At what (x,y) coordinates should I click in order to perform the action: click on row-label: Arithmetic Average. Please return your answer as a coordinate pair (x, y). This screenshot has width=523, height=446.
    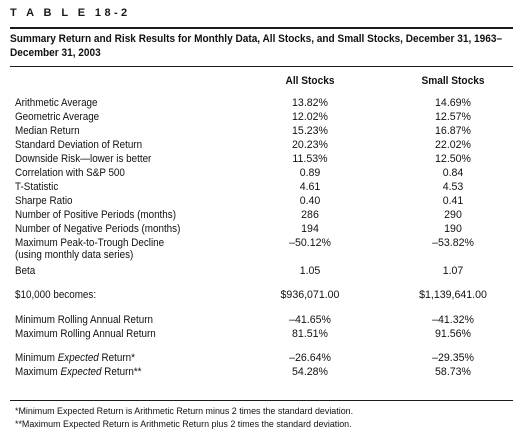
    Looking at the image, I should click on (56, 103).